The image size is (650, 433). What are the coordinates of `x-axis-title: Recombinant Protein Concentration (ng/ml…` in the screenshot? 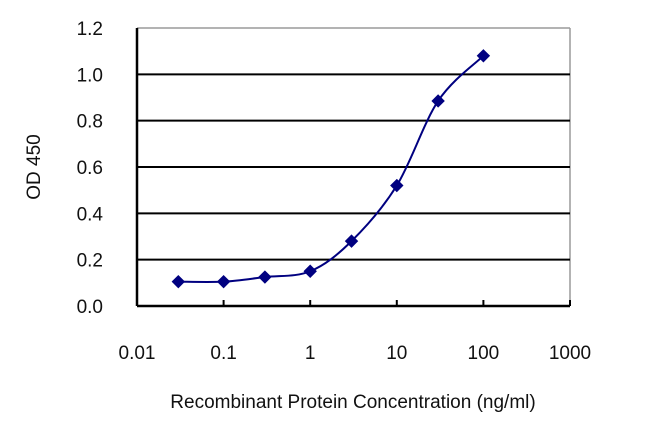 It's located at (352, 402).